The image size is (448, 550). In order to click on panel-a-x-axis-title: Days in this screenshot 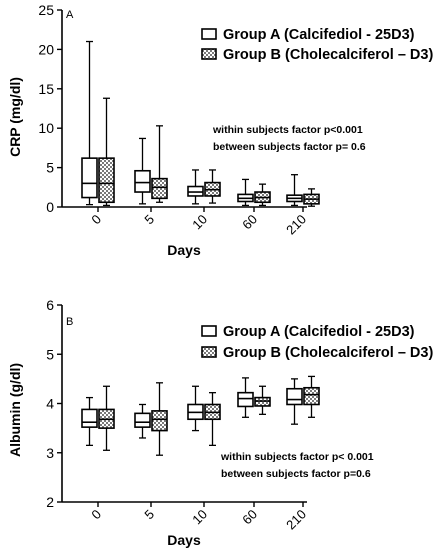, I will do `click(184, 250)`.